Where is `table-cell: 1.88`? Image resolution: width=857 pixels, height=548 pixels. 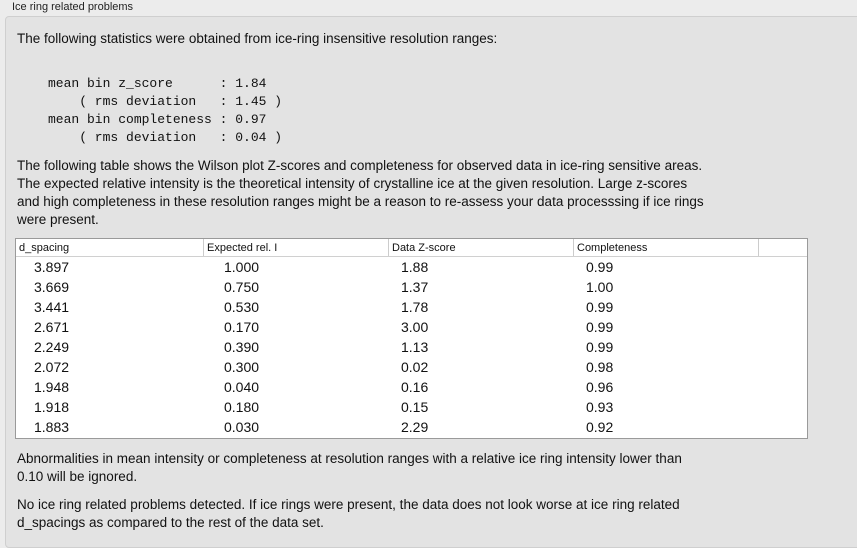
table-cell: 1.88 is located at coordinates (415, 267).